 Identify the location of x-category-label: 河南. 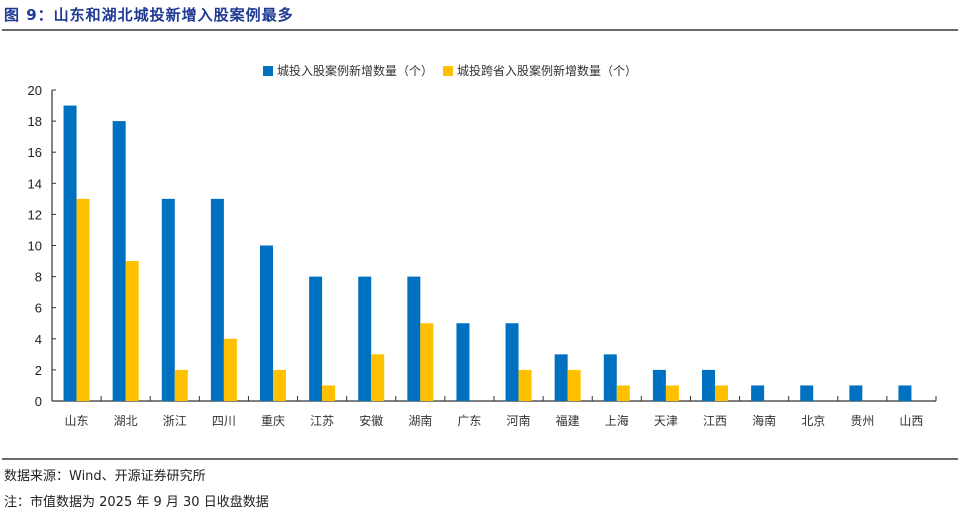
(519, 420).